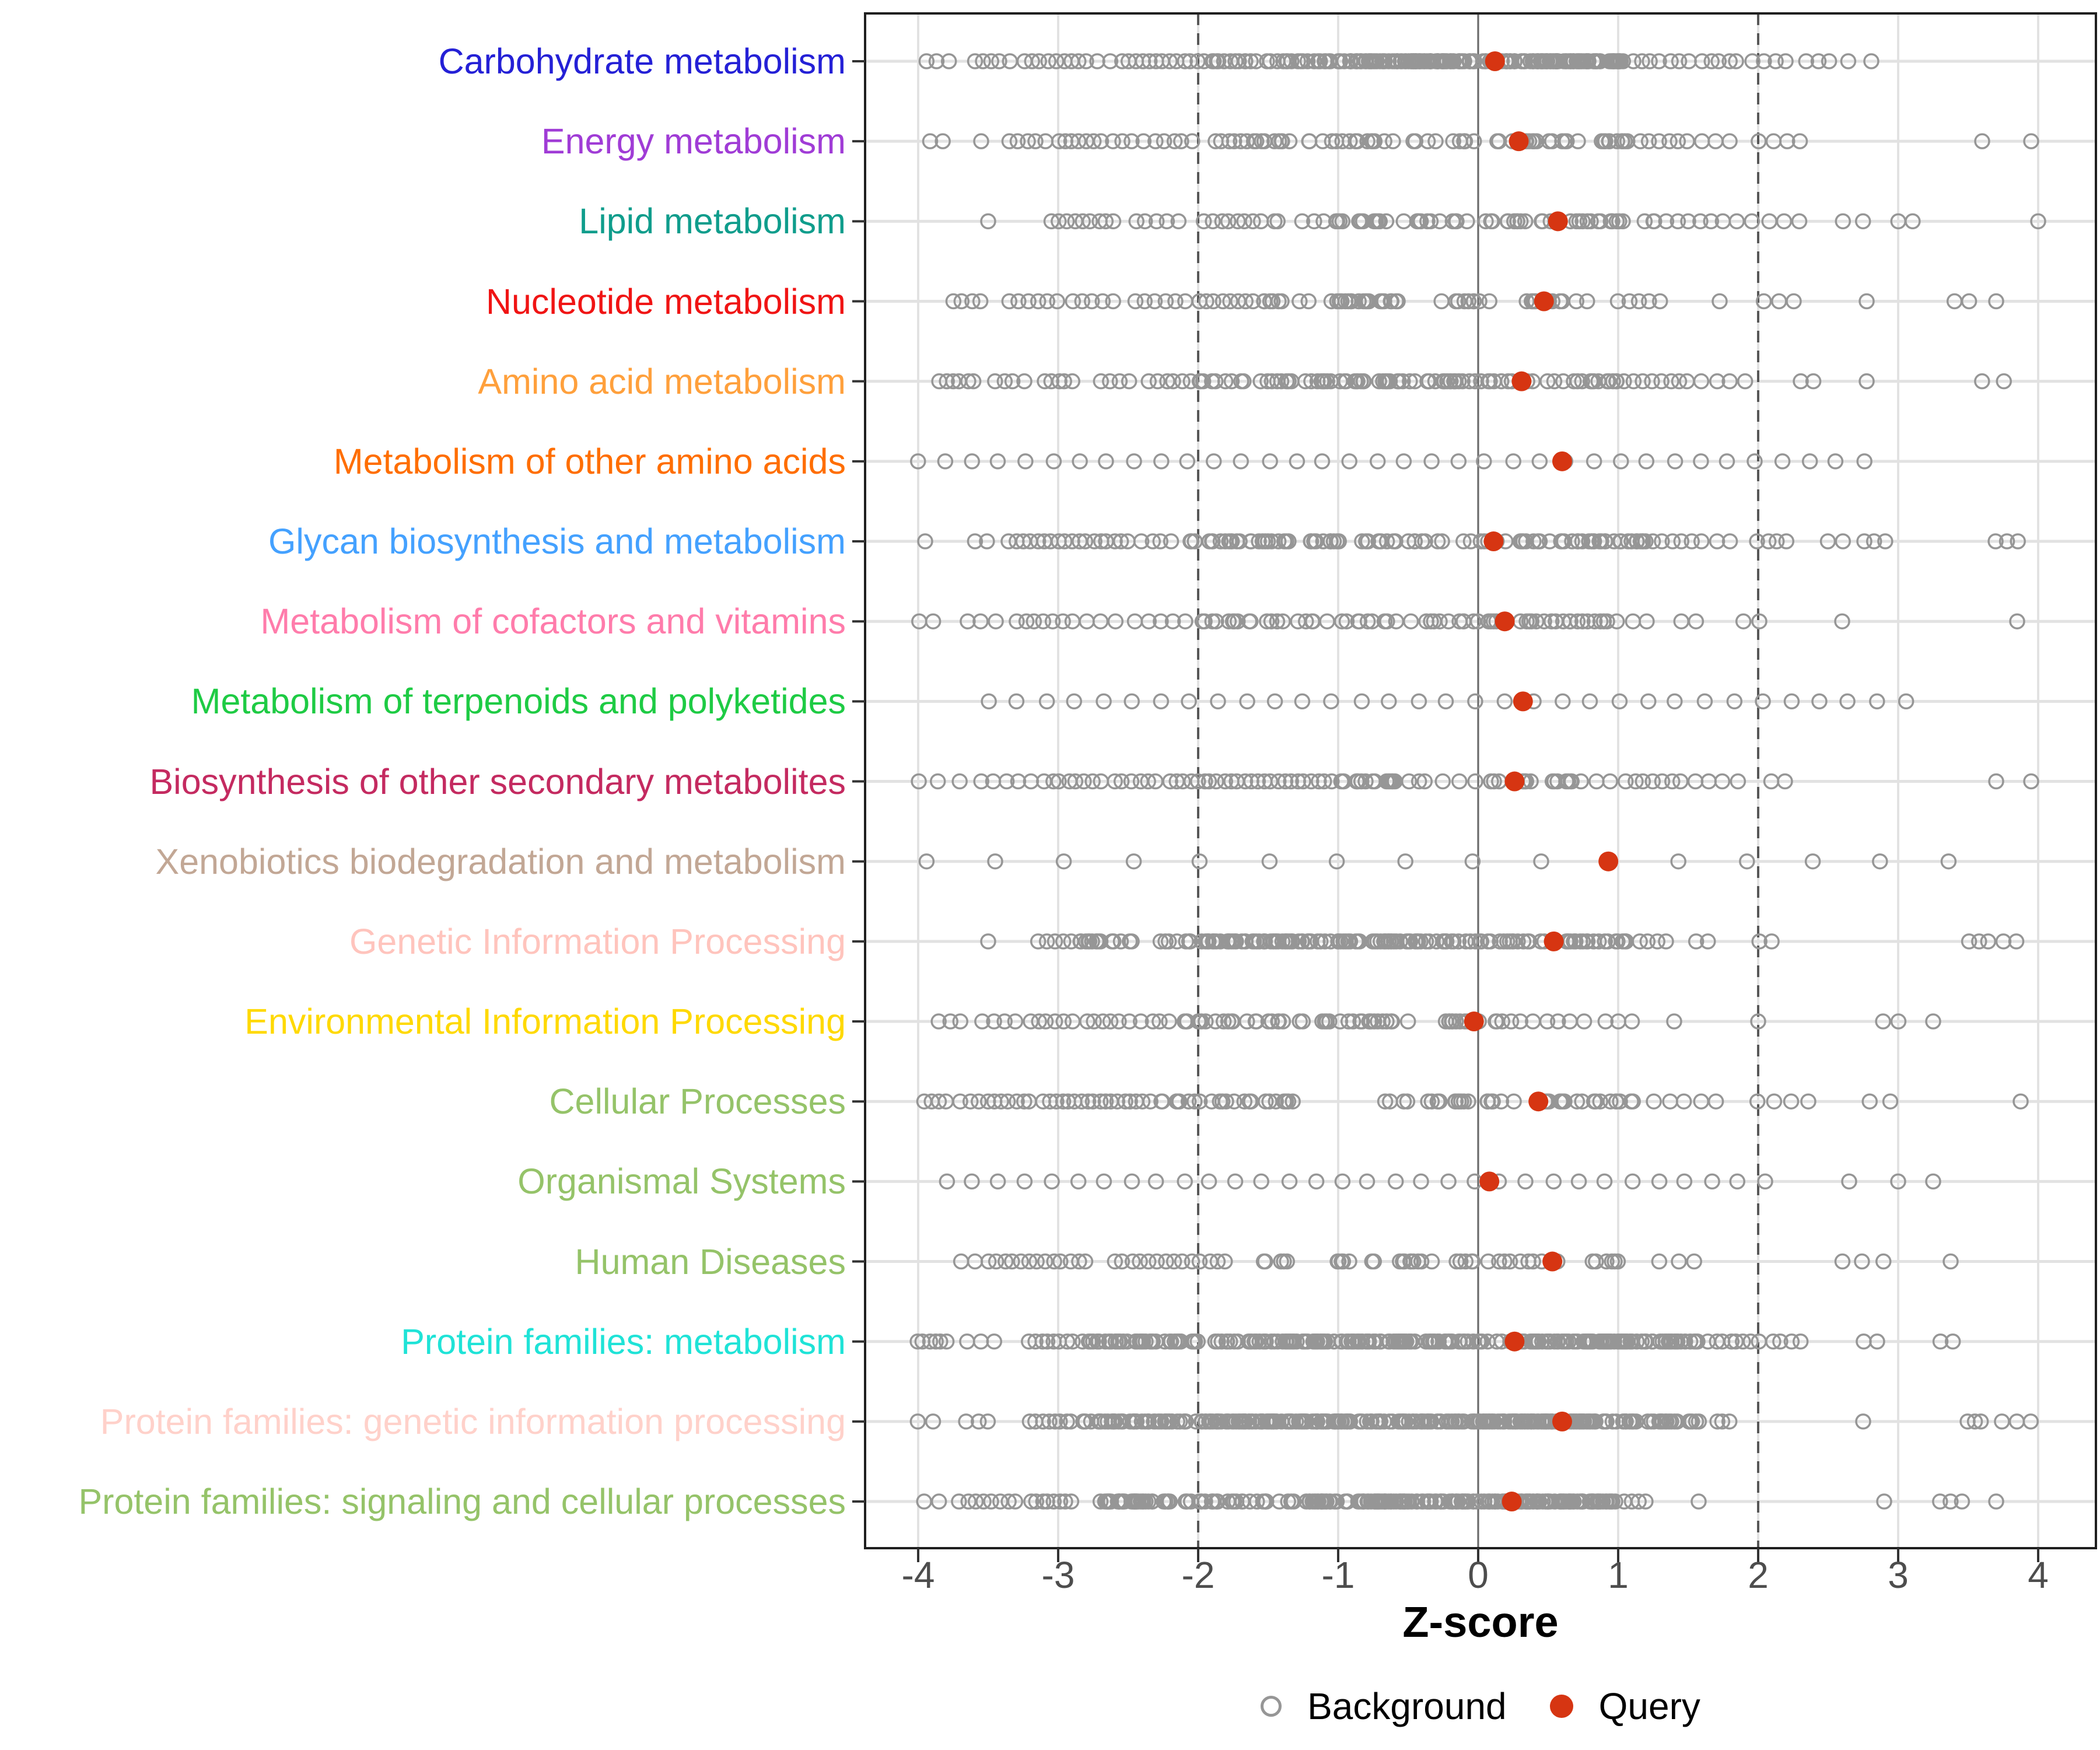 The height and width of the screenshot is (1750, 2100). I want to click on category-label: Organismal Systems, so click(681, 1181).